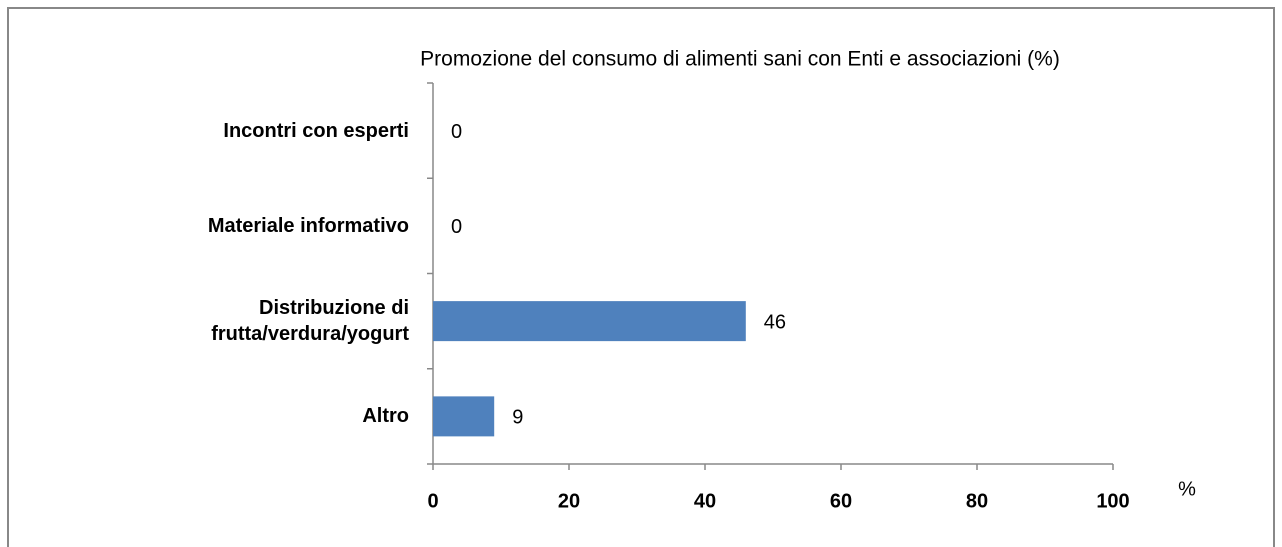 The width and height of the screenshot is (1282, 547). I want to click on x-tick-label: 100, so click(1112, 501).